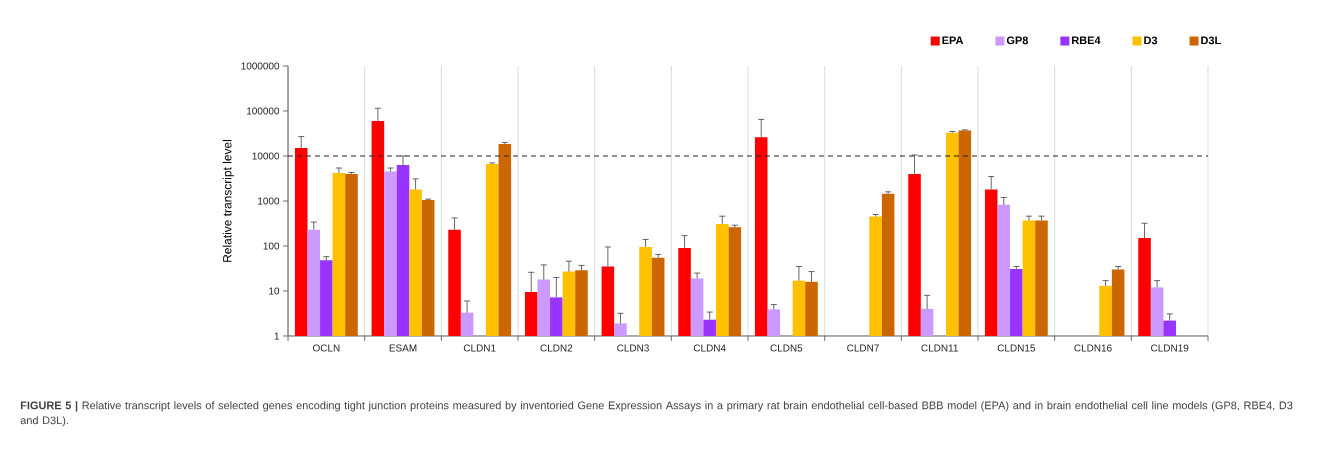 This screenshot has width=1342, height=463. Describe the element at coordinates (1086, 40) in the screenshot. I see `legend-label: RBE4` at that location.